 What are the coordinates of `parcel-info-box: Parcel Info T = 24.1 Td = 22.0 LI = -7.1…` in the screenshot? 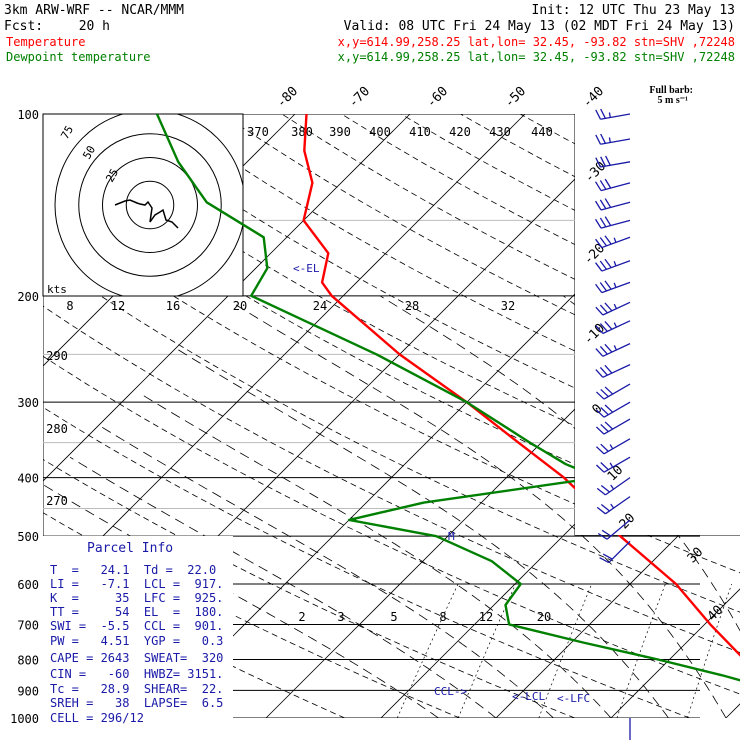 It's located at (138, 630).